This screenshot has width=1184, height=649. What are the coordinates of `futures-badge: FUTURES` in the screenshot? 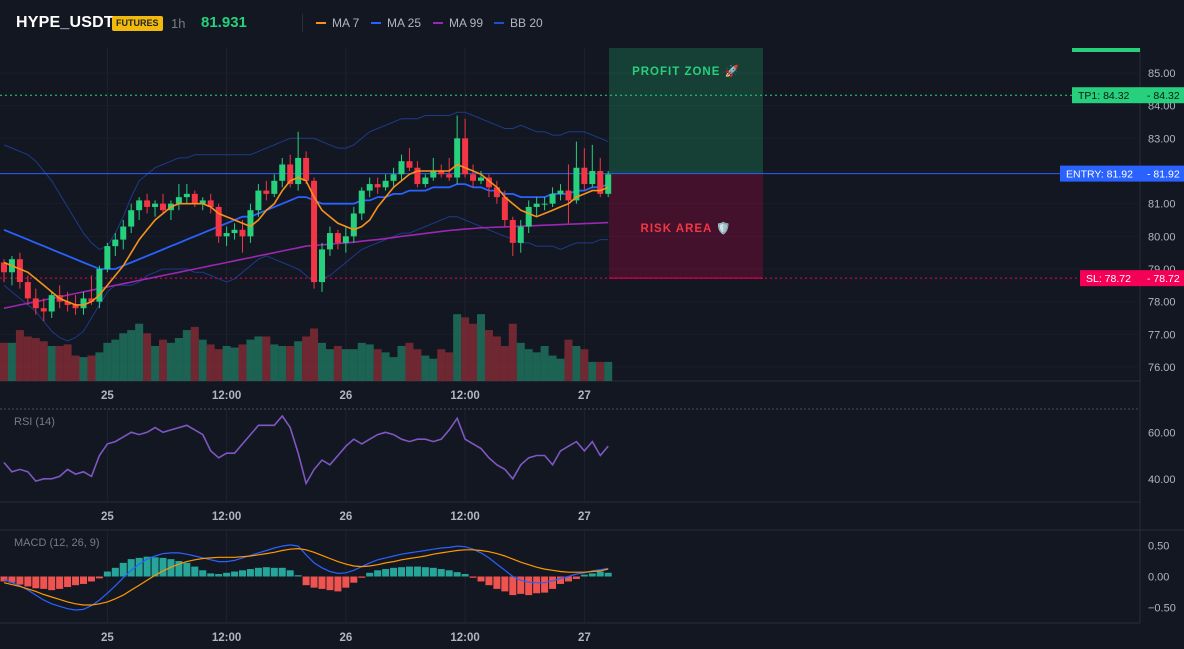 It's located at (137, 23).